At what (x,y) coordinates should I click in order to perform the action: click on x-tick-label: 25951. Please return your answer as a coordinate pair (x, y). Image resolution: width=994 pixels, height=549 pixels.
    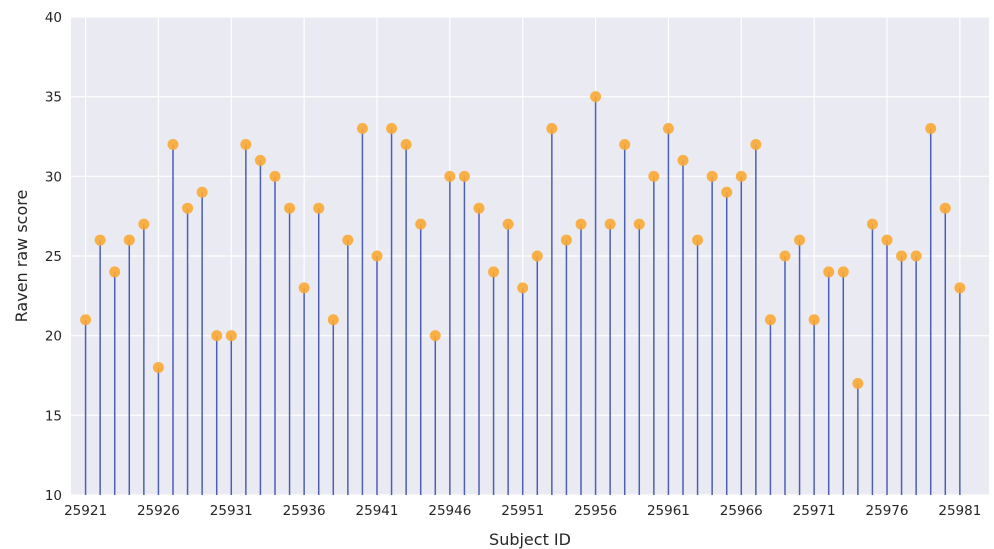
    Looking at the image, I should click on (522, 511).